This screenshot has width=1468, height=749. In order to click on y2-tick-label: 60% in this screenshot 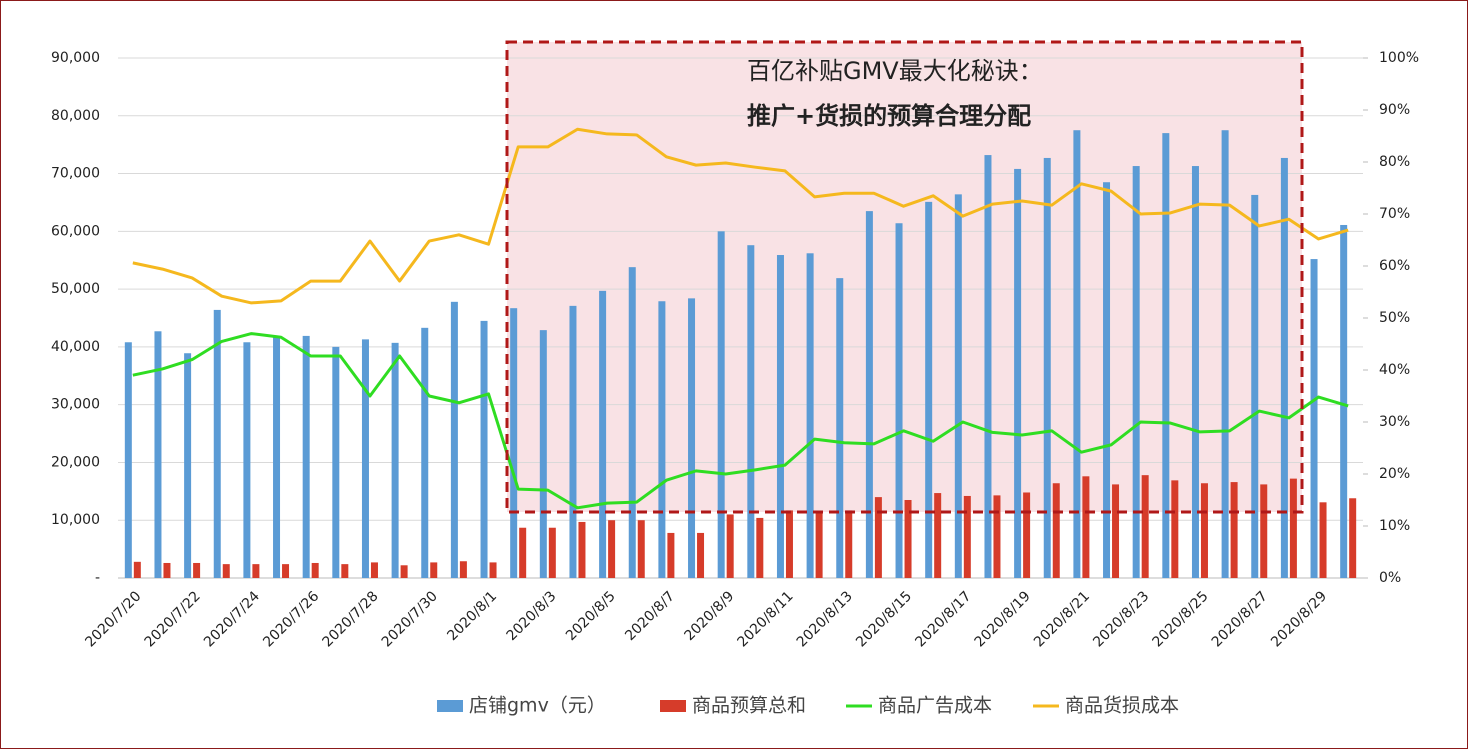, I will do `click(1394, 266)`.